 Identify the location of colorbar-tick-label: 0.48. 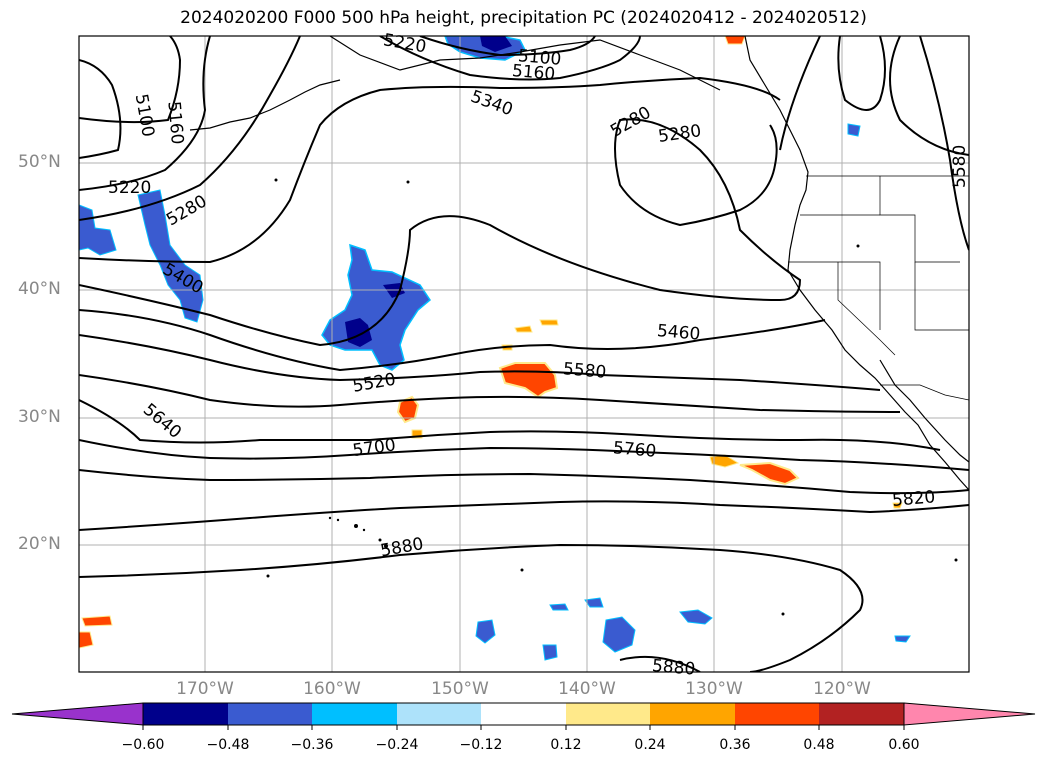
(819, 745).